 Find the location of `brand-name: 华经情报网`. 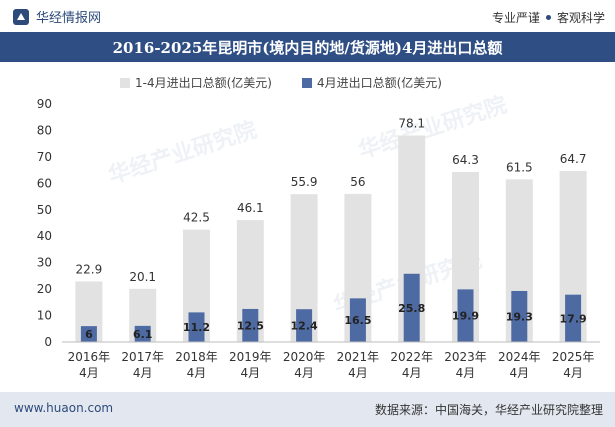

brand-name: 华经情报网 is located at coordinates (69, 18).